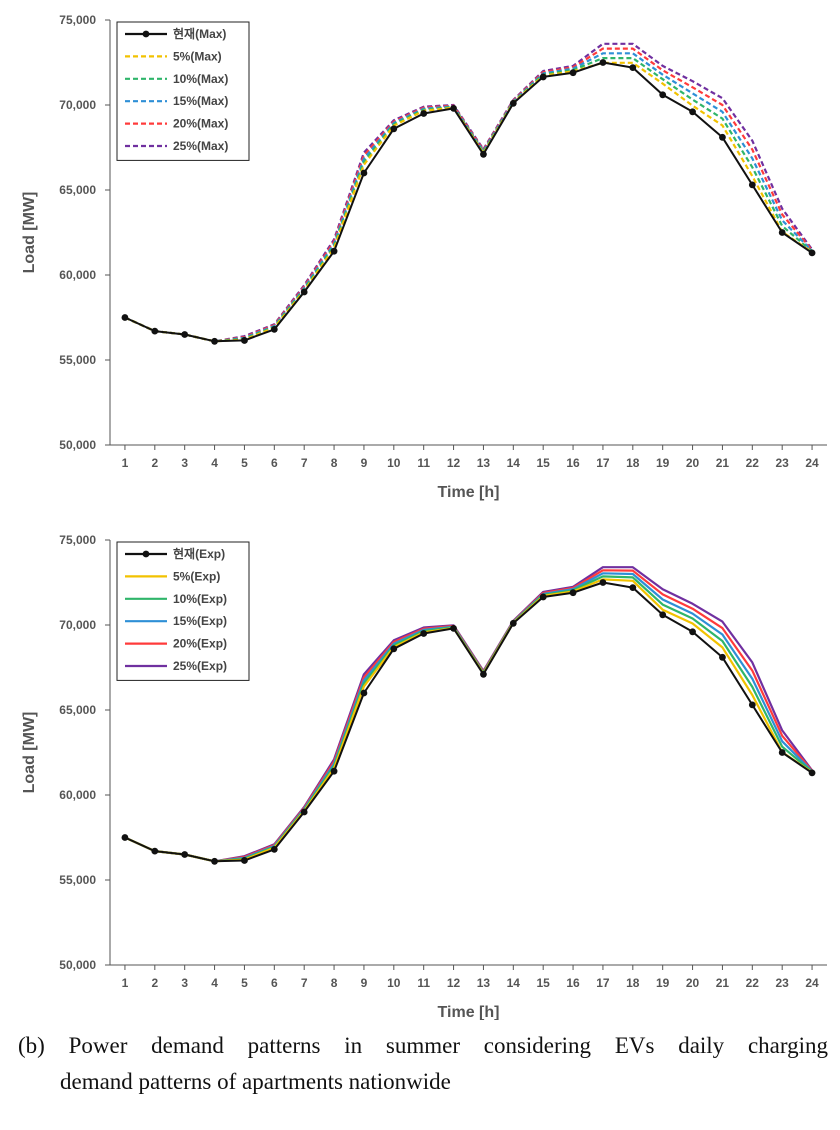 This screenshot has width=840, height=1130. Describe the element at coordinates (274, 463) in the screenshot. I see `x-tick-label: 6` at that location.